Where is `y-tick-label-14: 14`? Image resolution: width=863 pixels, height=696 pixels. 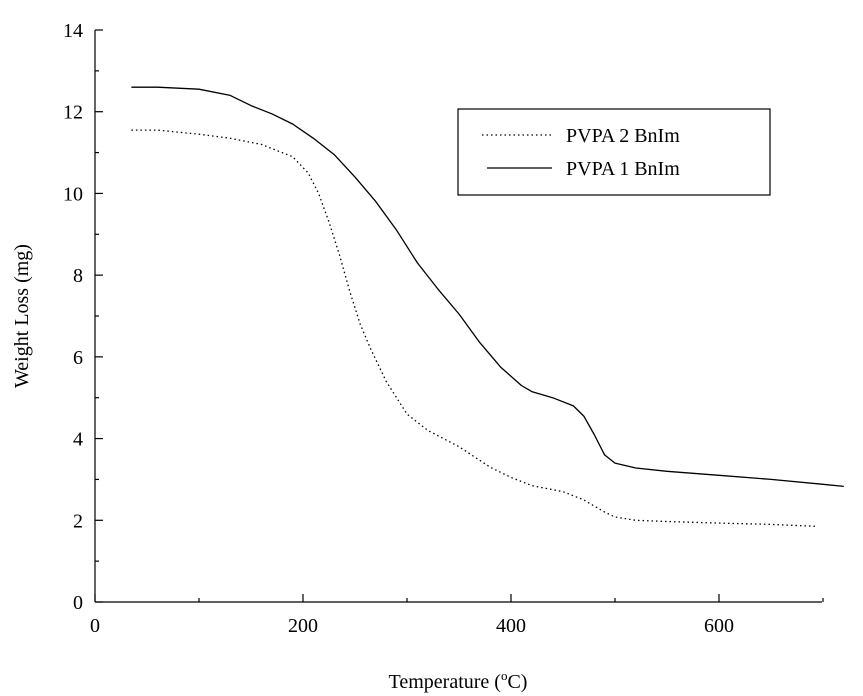
y-tick-label-14: 14 is located at coordinates (73, 31).